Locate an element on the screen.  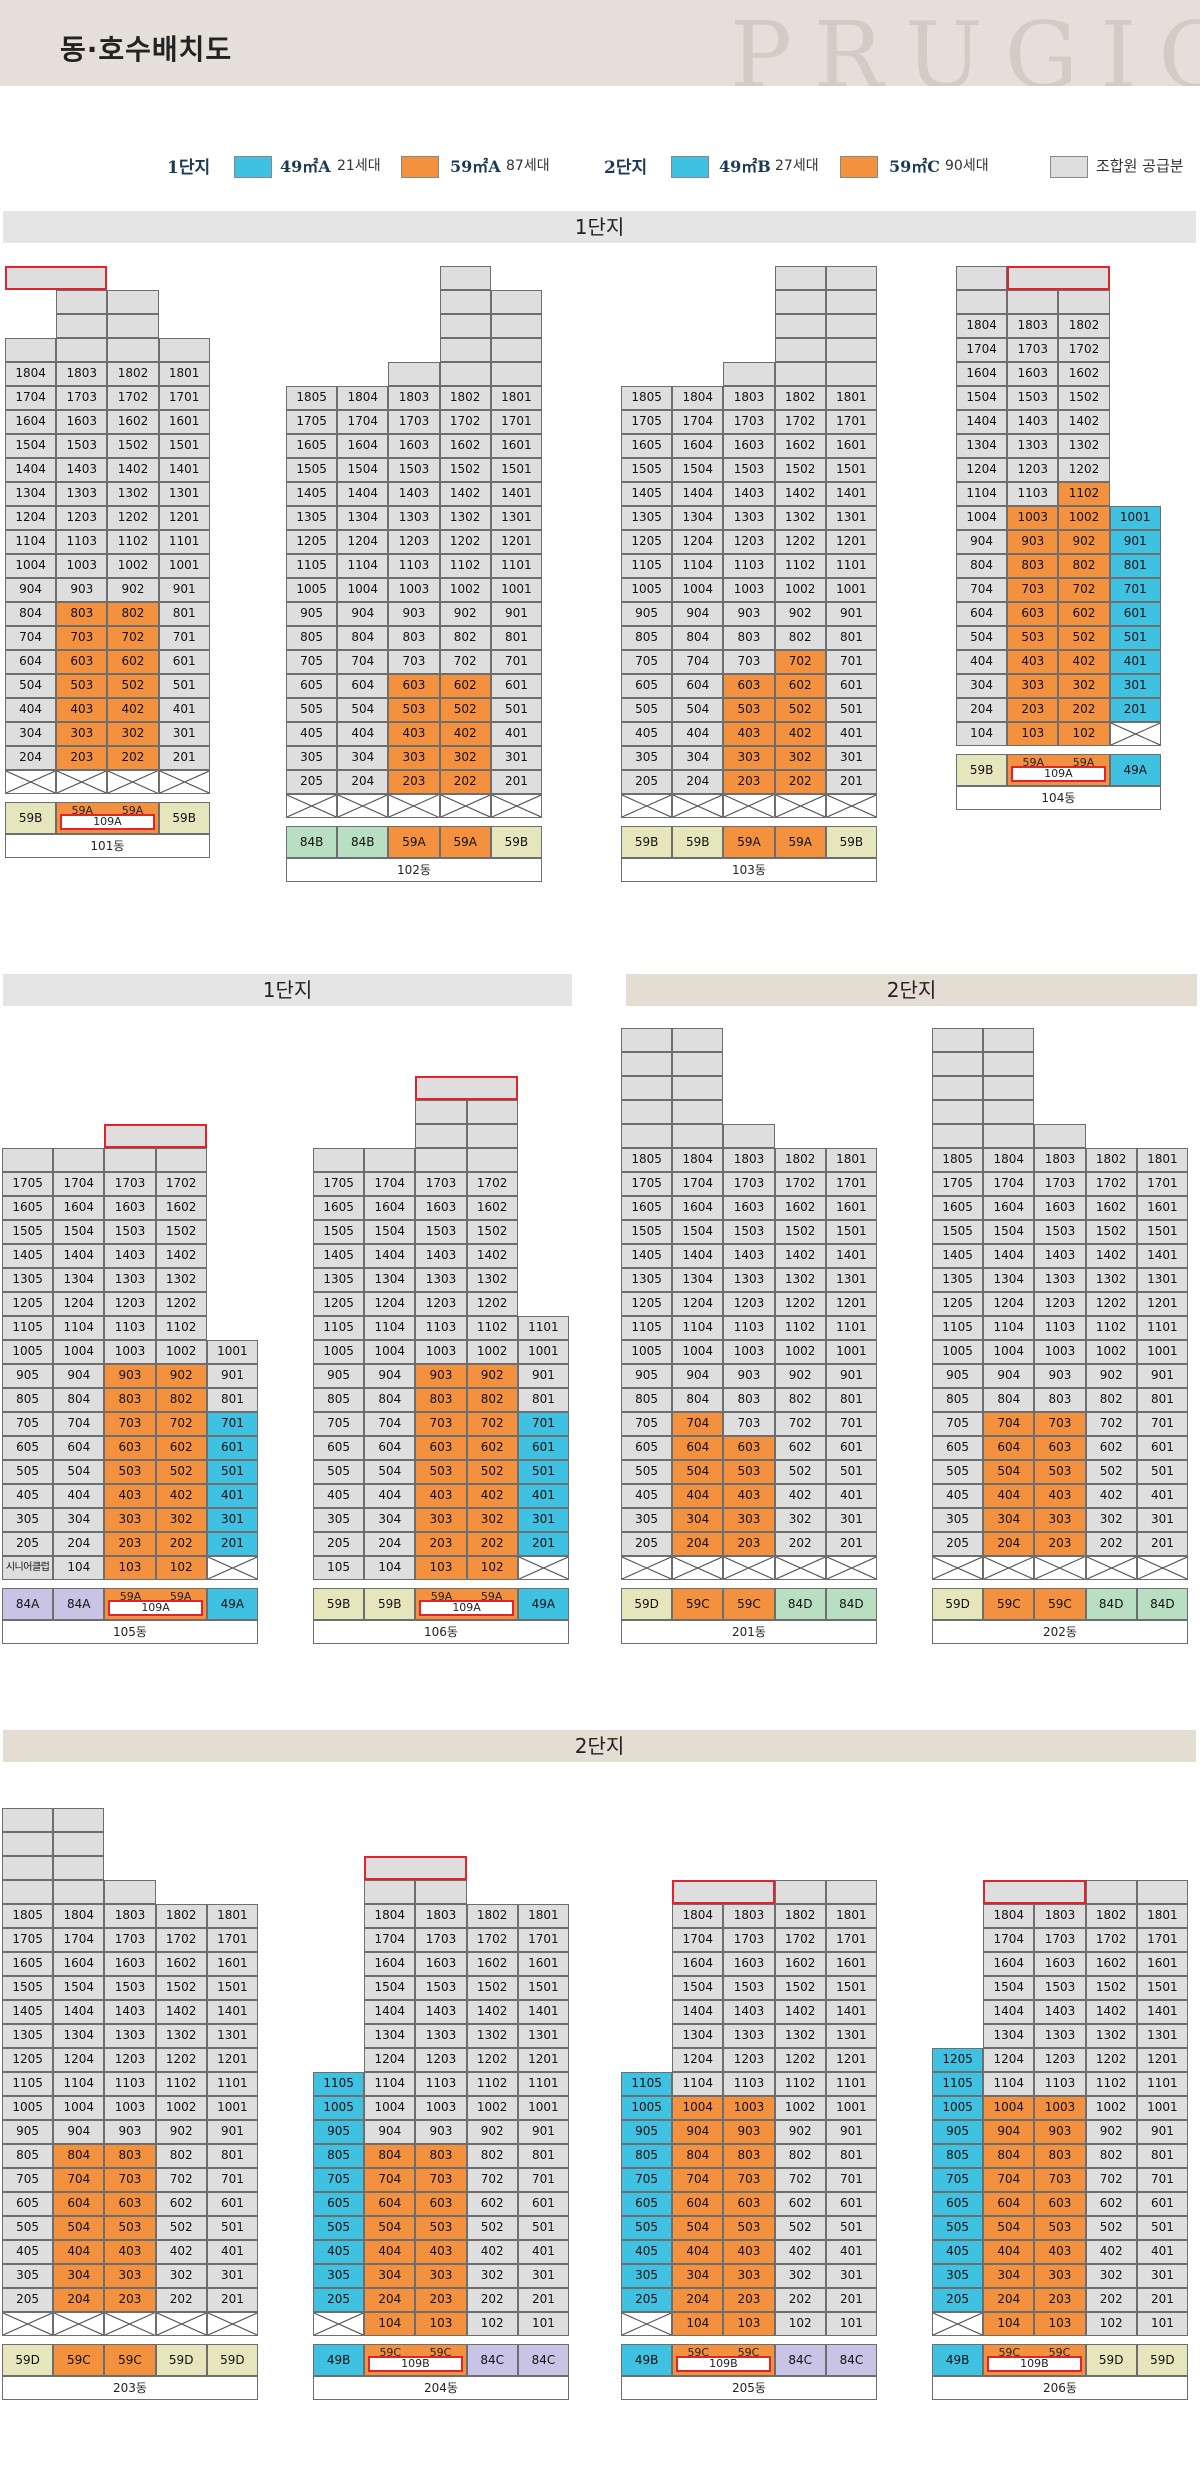
unit-cell: 804 is located at coordinates (698, 638).